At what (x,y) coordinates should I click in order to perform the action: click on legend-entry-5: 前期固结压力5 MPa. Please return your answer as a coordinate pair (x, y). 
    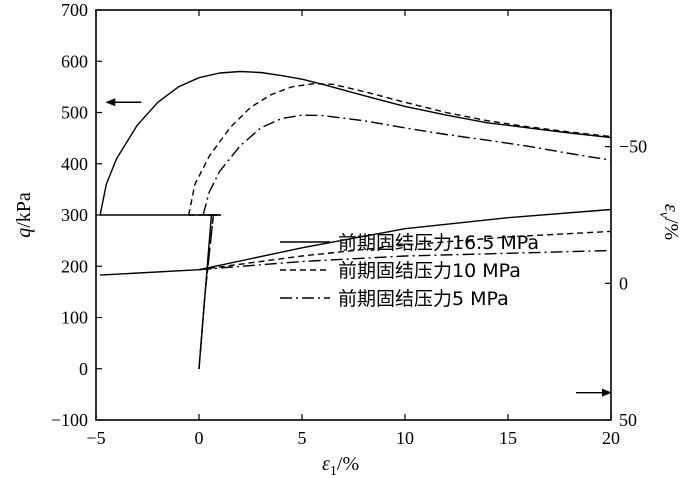
    Looking at the image, I should click on (423, 299).